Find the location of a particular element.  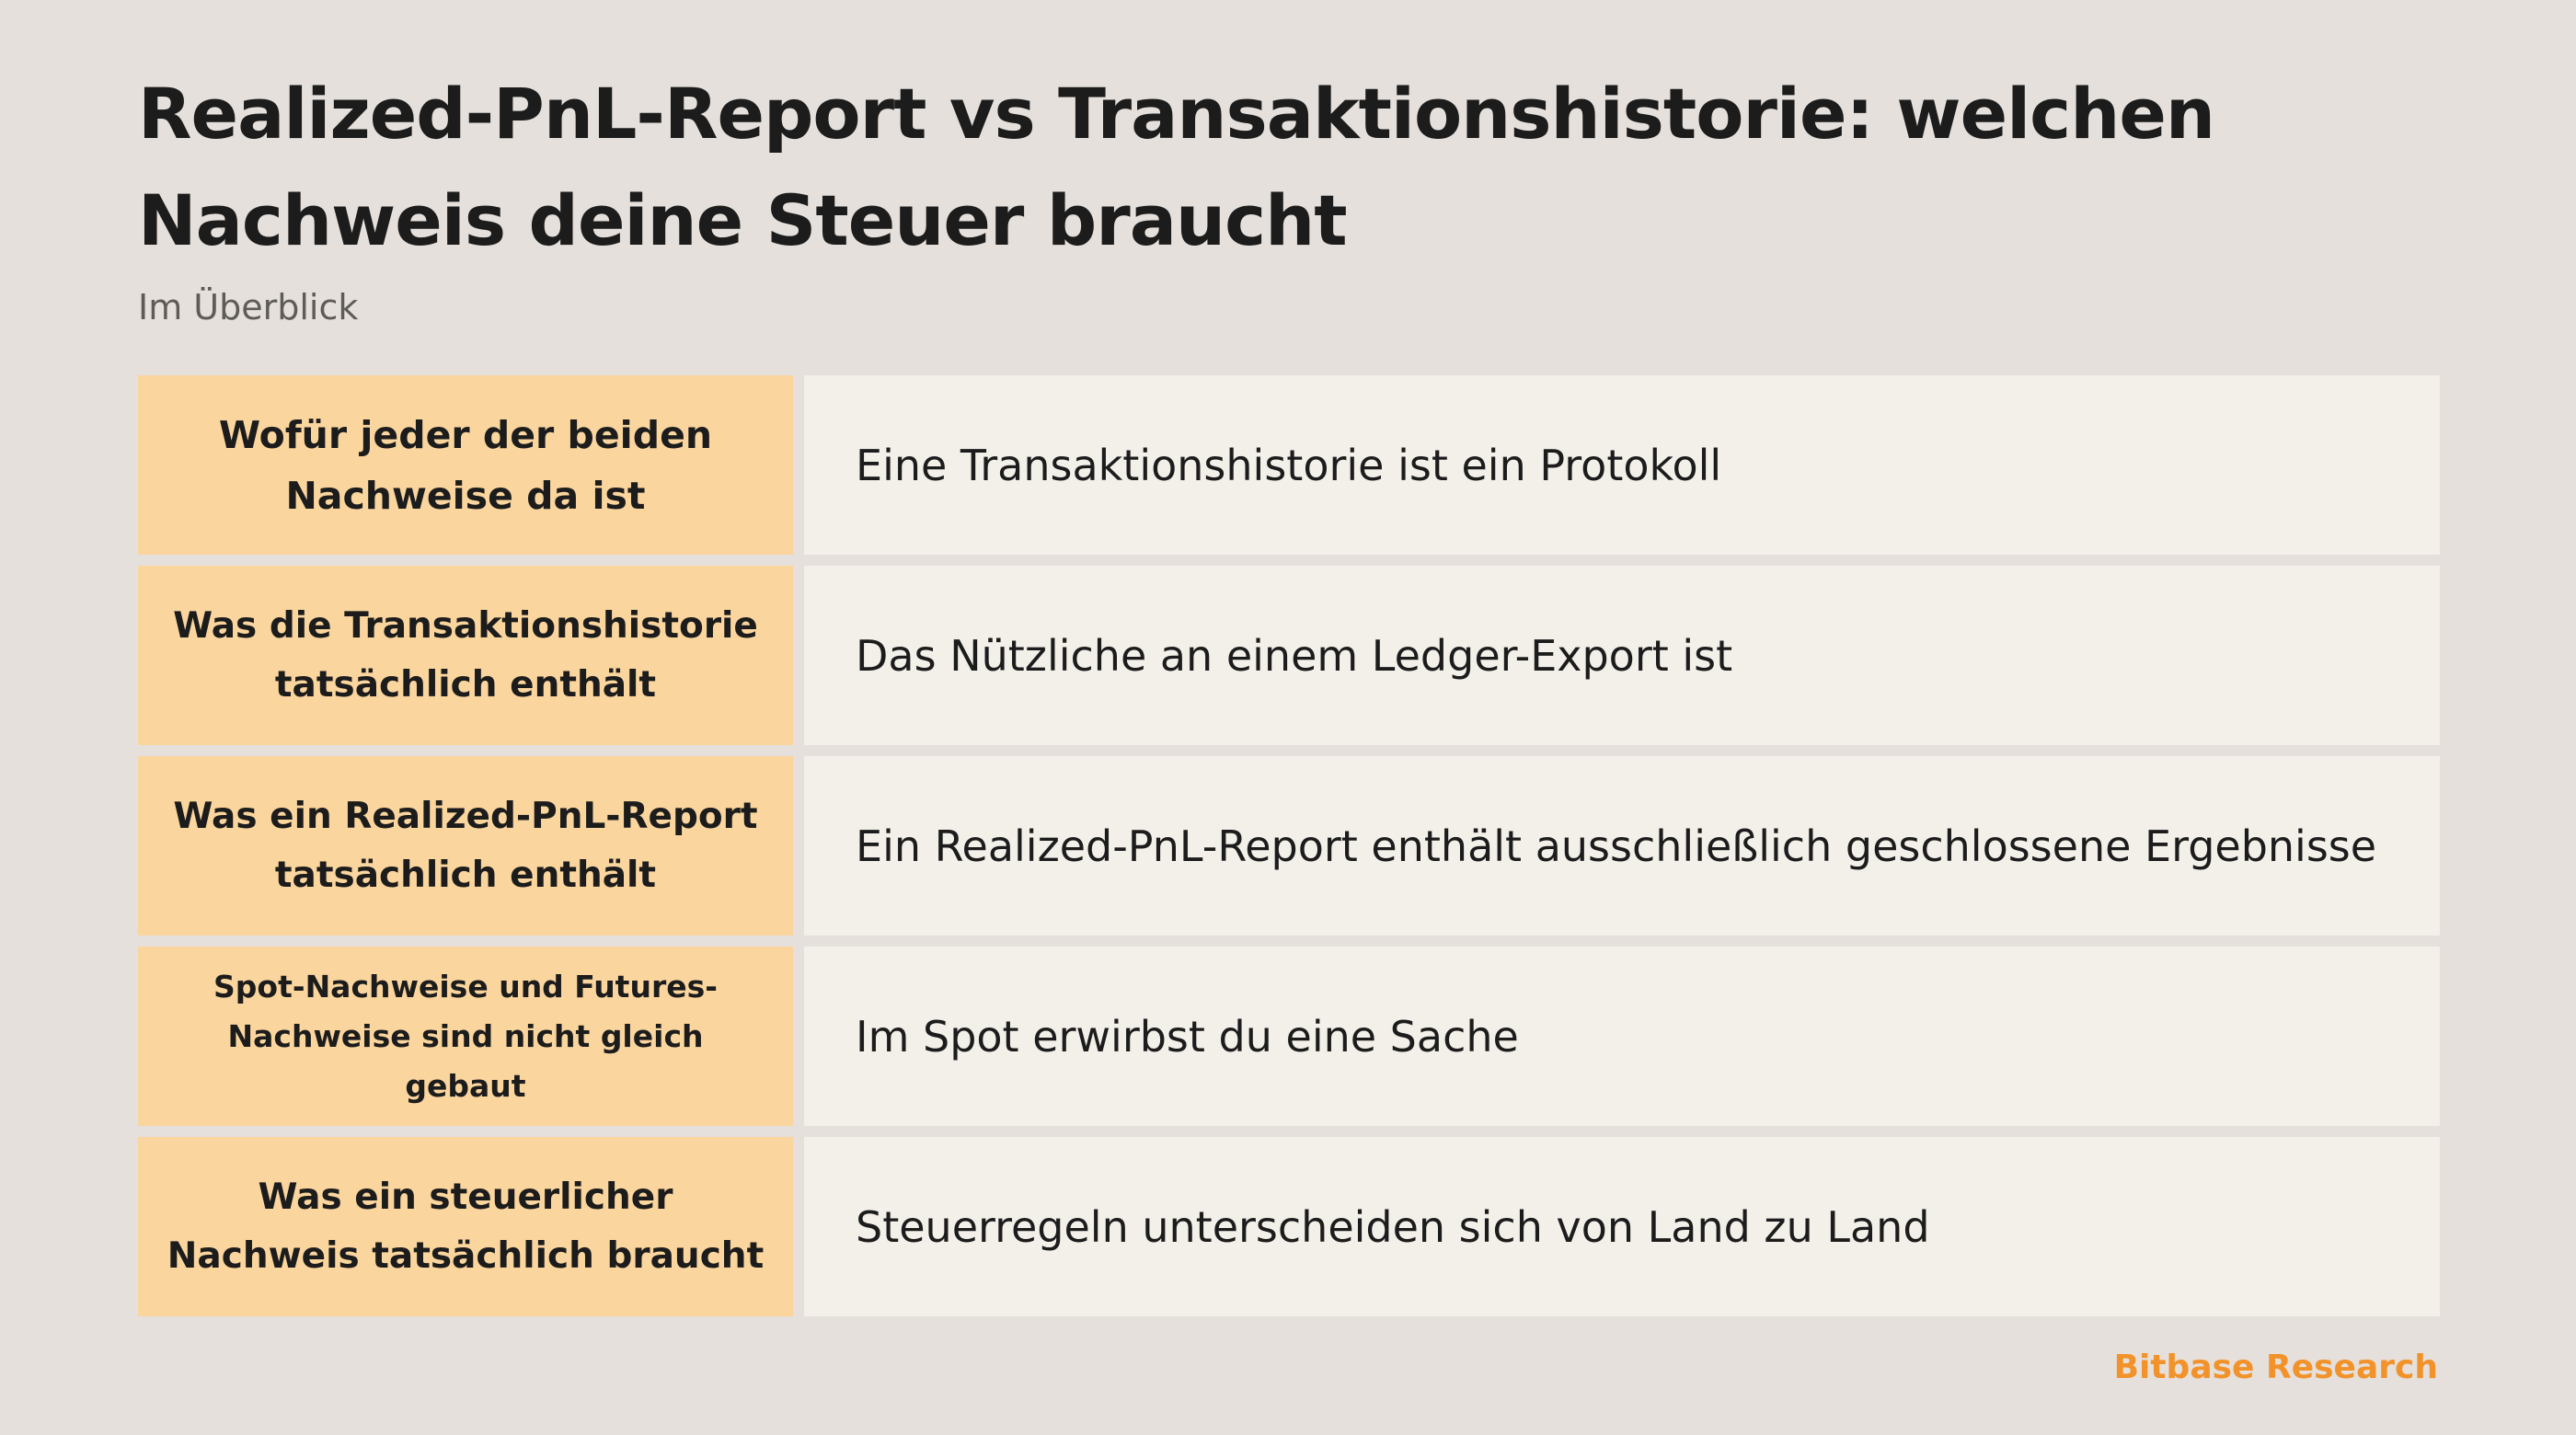

row-label: Wofür jeder der beiden Nachweise da ist is located at coordinates (465, 465).